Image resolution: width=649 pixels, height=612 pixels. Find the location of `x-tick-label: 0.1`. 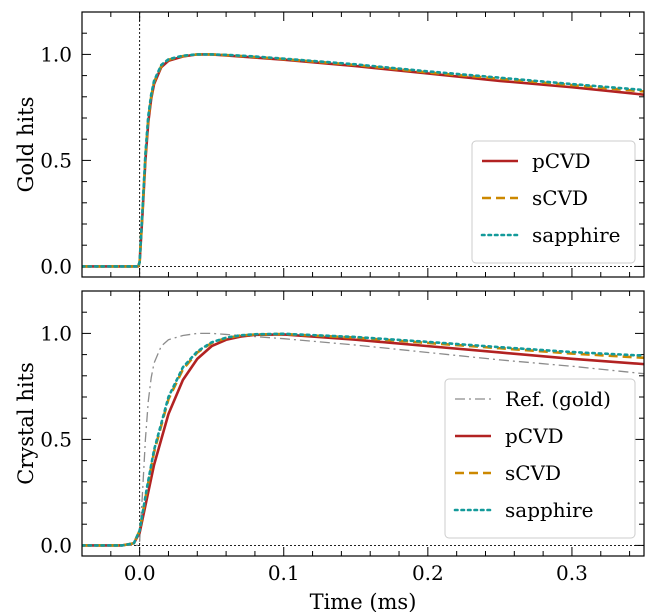

x-tick-label: 0.1 is located at coordinates (284, 573).